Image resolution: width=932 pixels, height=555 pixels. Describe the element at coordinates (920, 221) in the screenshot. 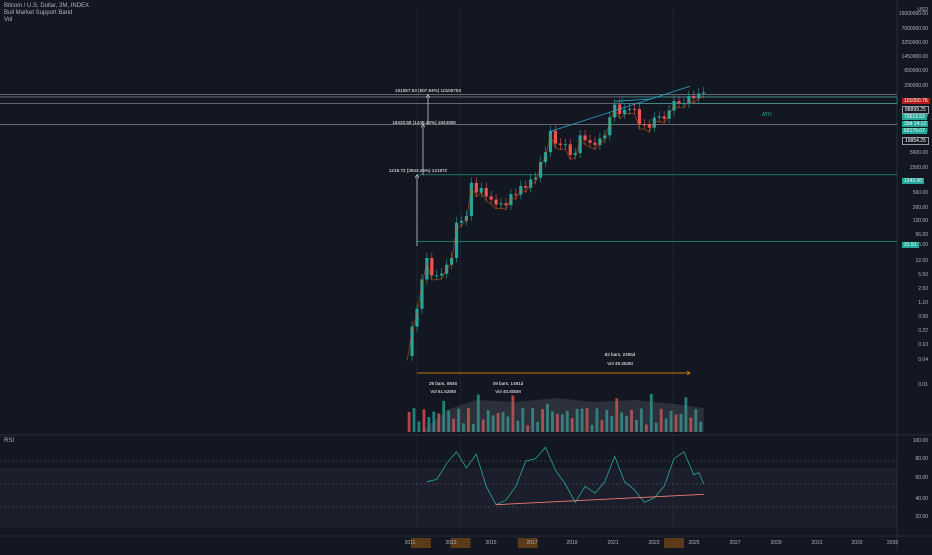

I see `price-tick-label: 120.00` at that location.